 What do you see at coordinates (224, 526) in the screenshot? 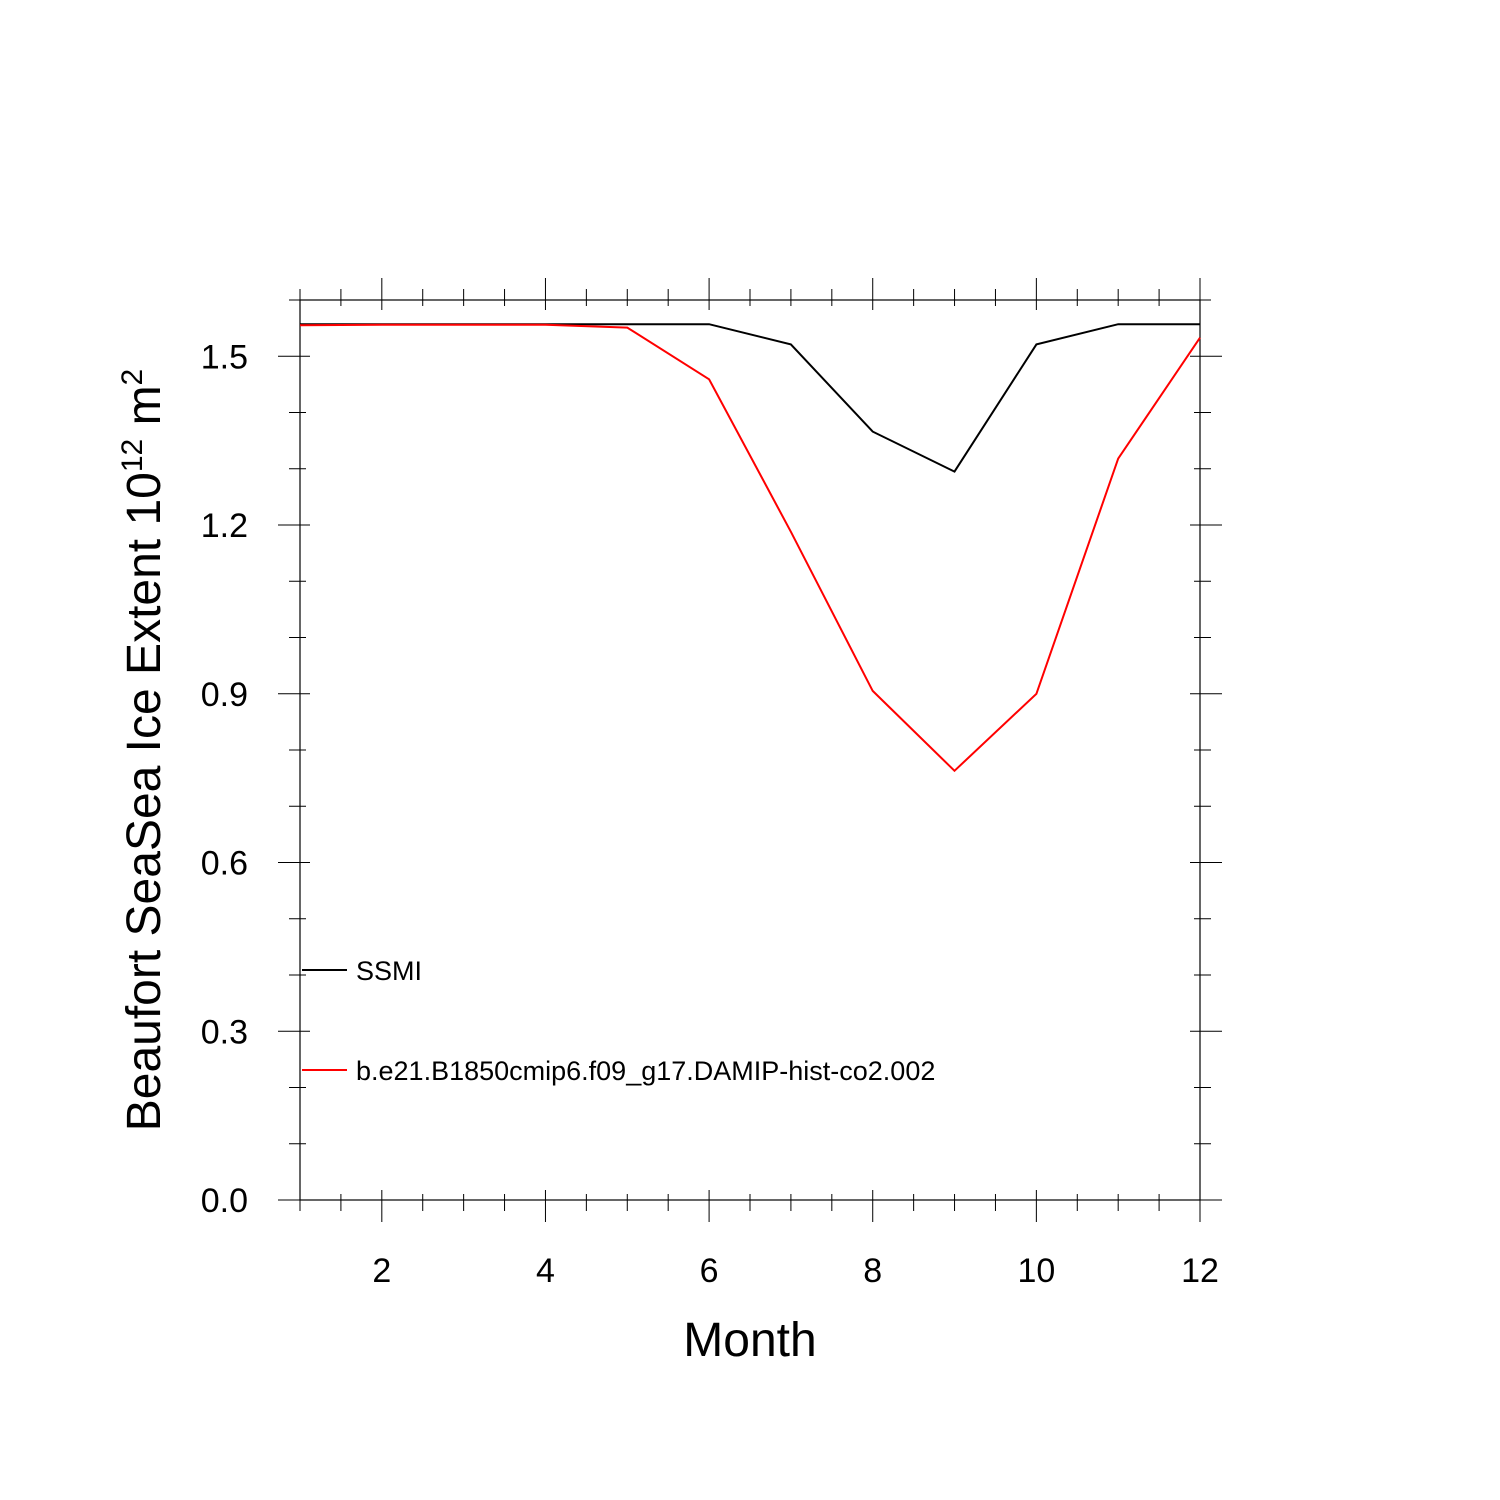
I see `y-tick-label: 1.2` at bounding box center [224, 526].